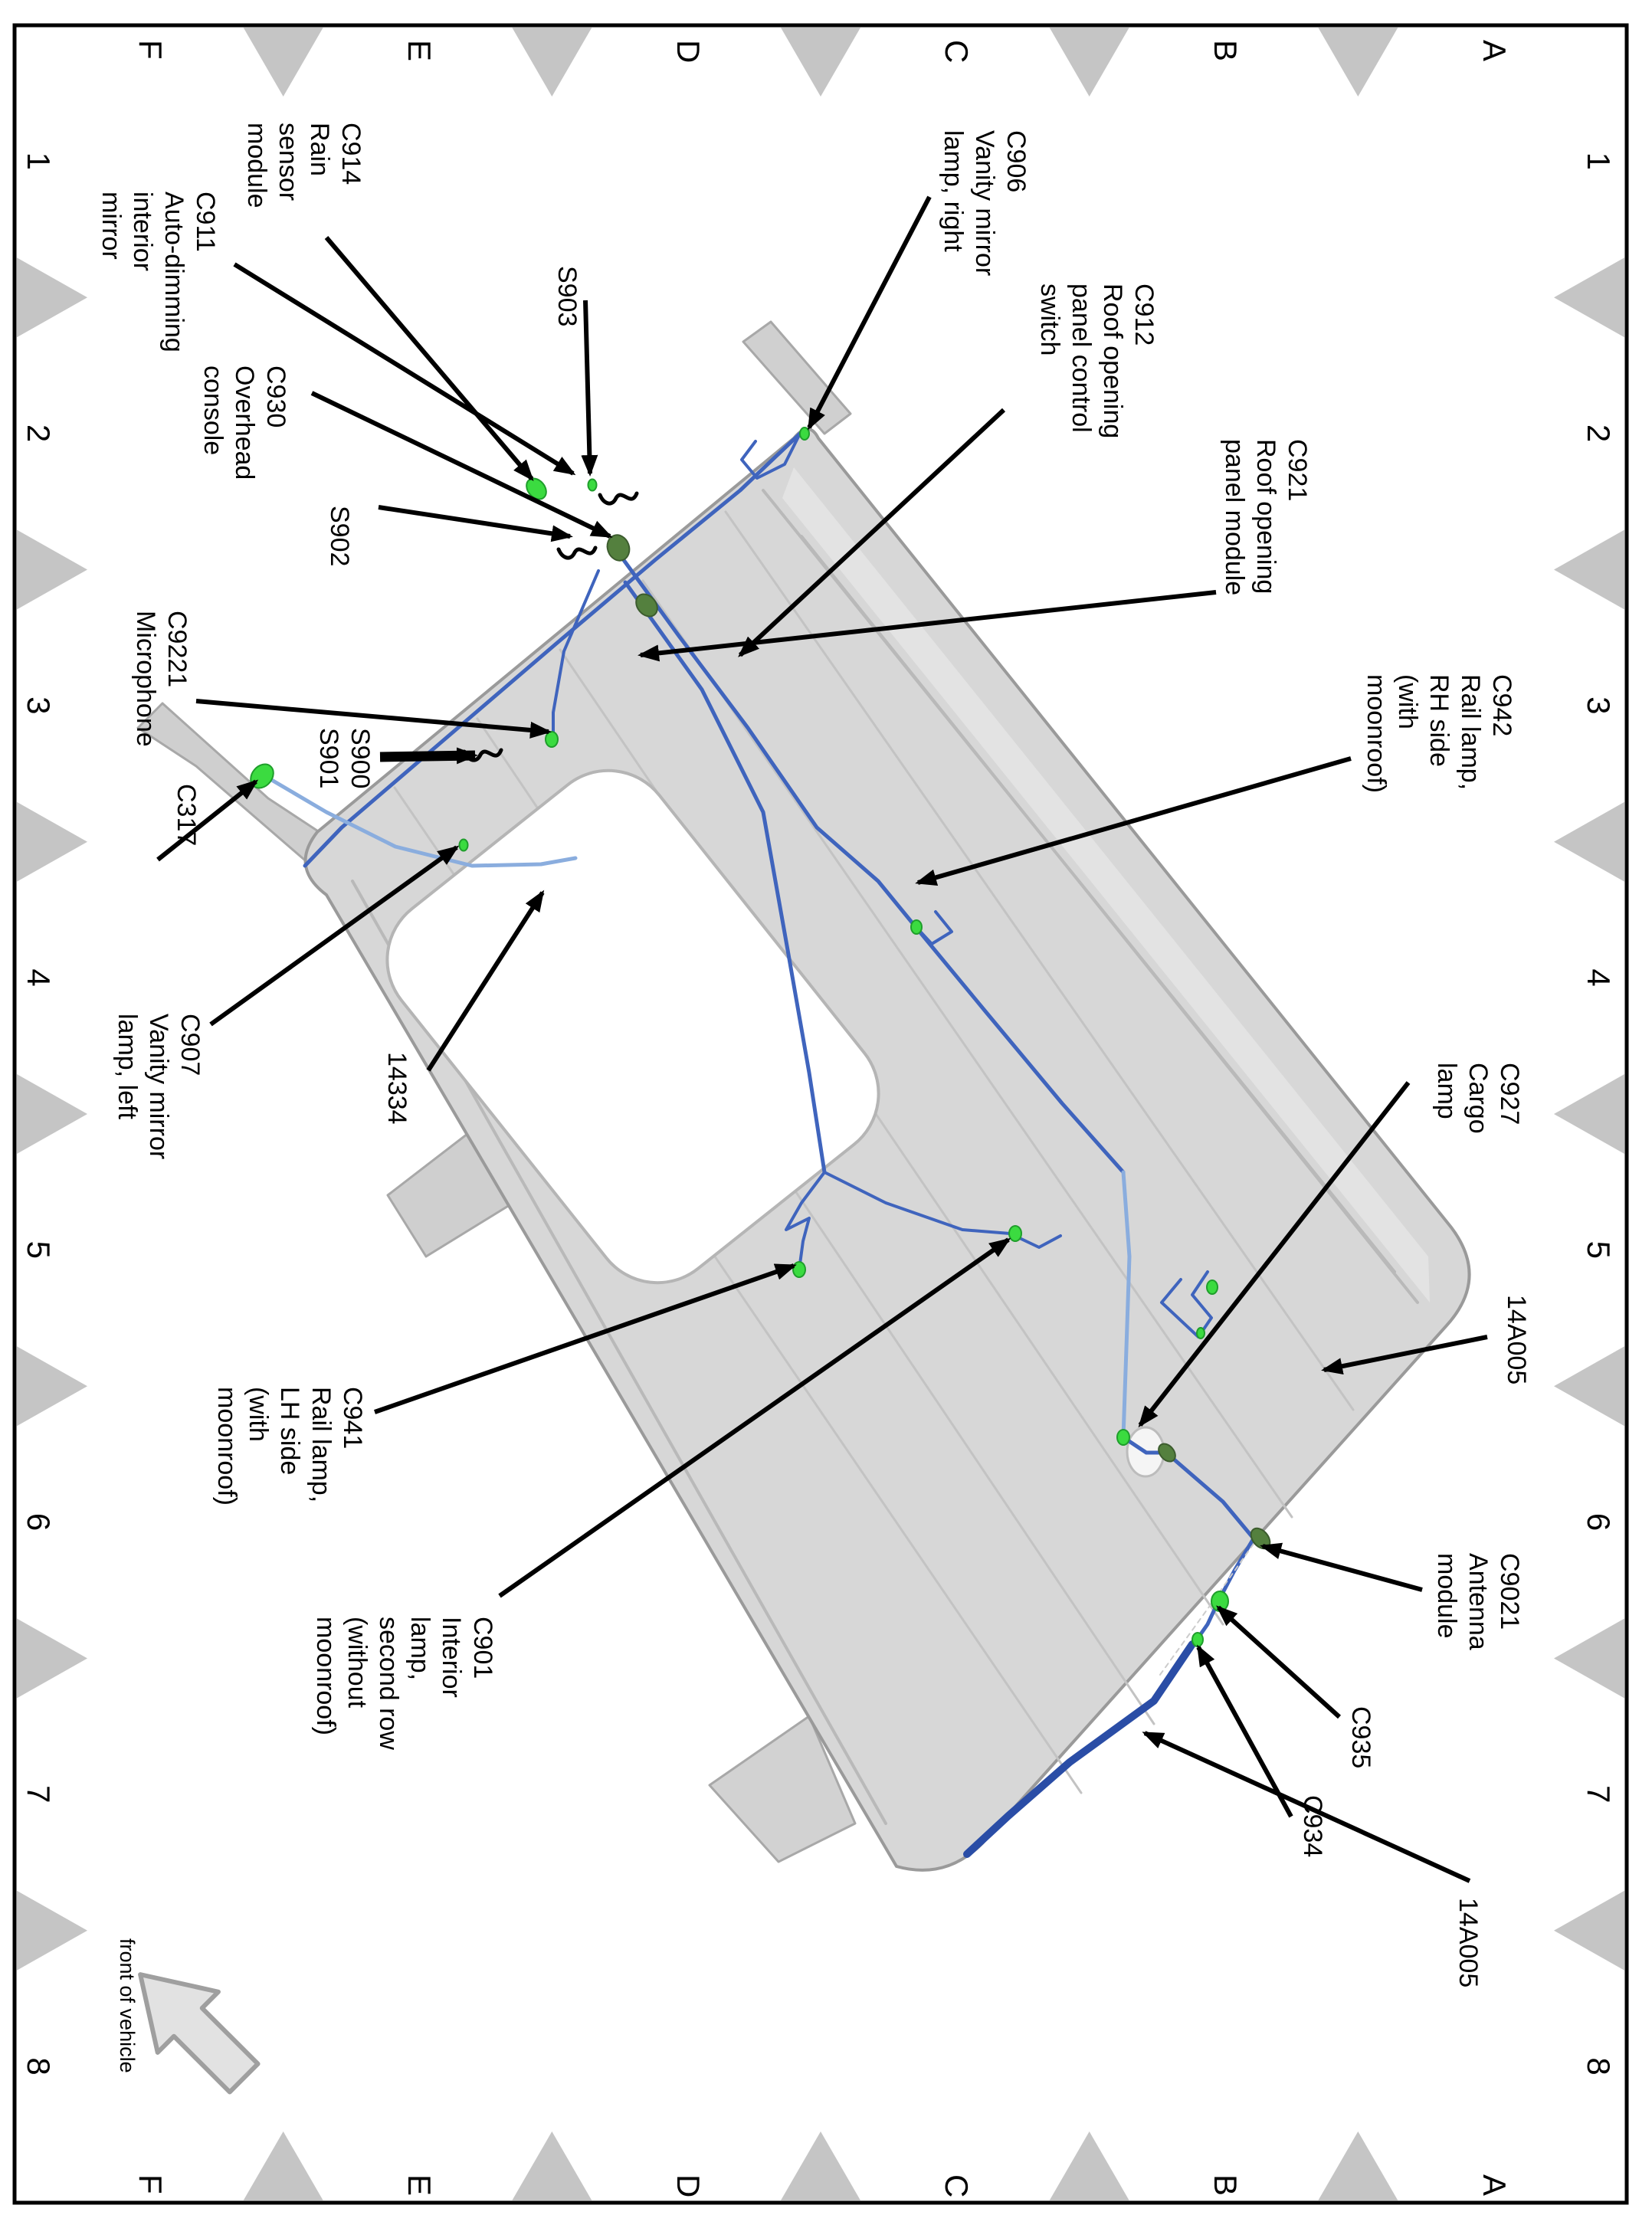  I want to click on wire-trunk-to-rail, so click(870, 862).